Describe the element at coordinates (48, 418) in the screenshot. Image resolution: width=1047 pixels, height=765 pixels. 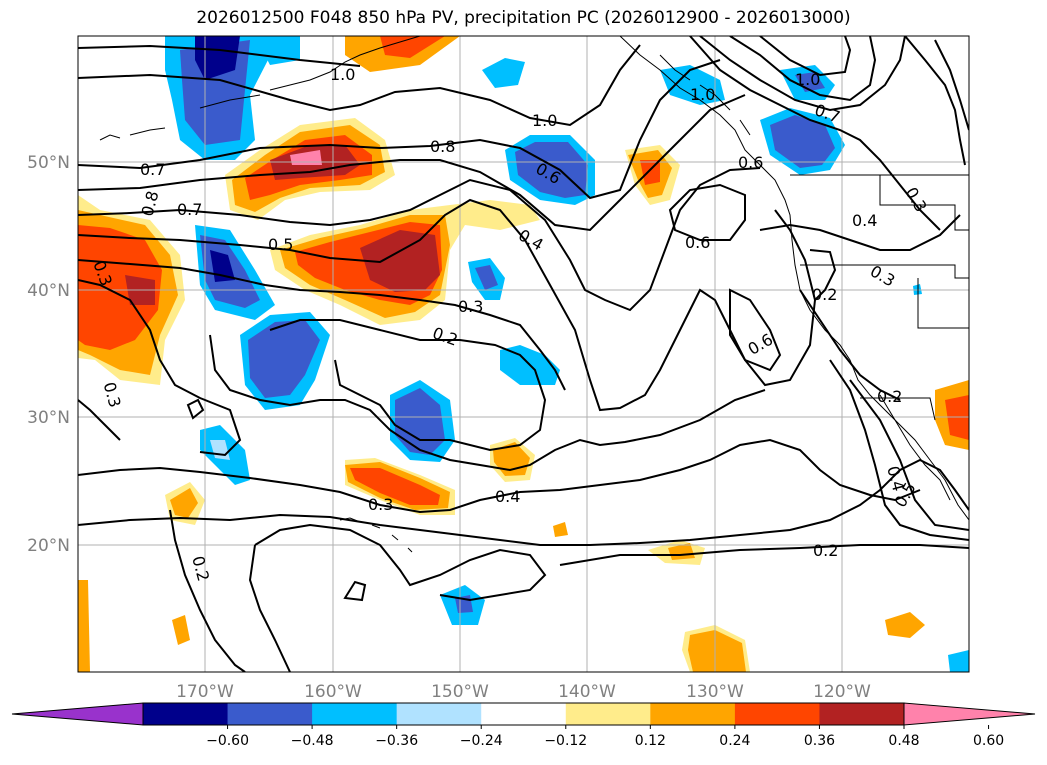
I see `lat-label-30: 30°N` at that location.